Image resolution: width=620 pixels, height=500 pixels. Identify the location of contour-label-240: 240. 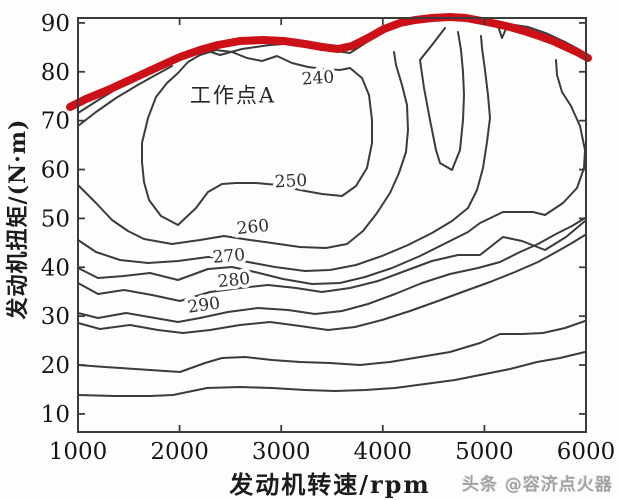
(318, 78).